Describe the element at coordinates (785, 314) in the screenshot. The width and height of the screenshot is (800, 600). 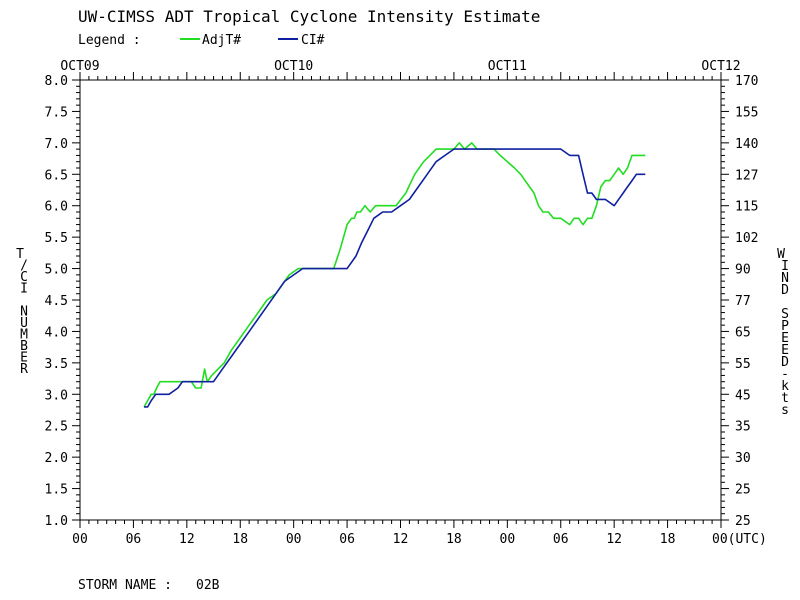
I see `axis-title-char: S` at that location.